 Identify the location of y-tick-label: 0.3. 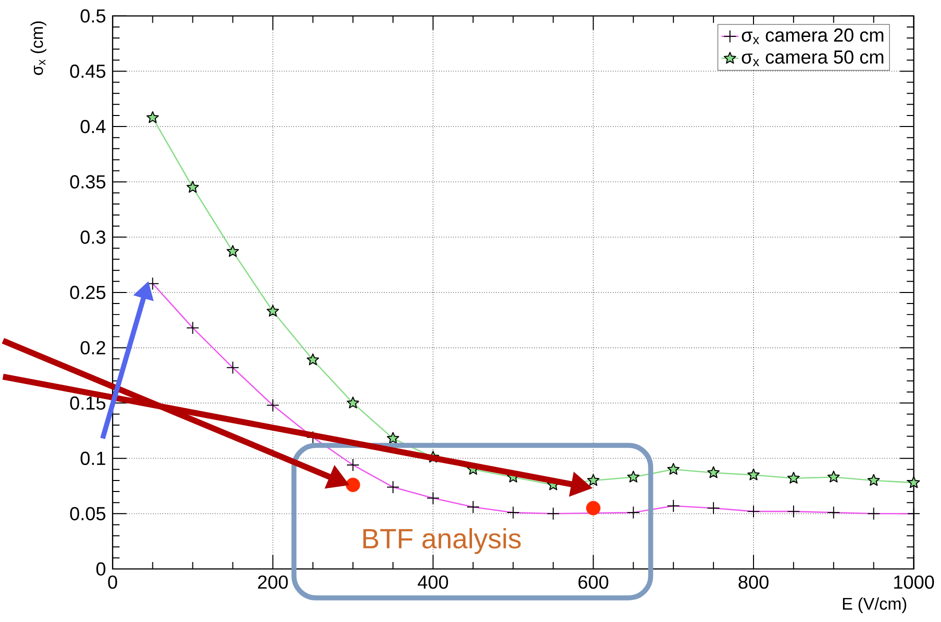
(93, 237).